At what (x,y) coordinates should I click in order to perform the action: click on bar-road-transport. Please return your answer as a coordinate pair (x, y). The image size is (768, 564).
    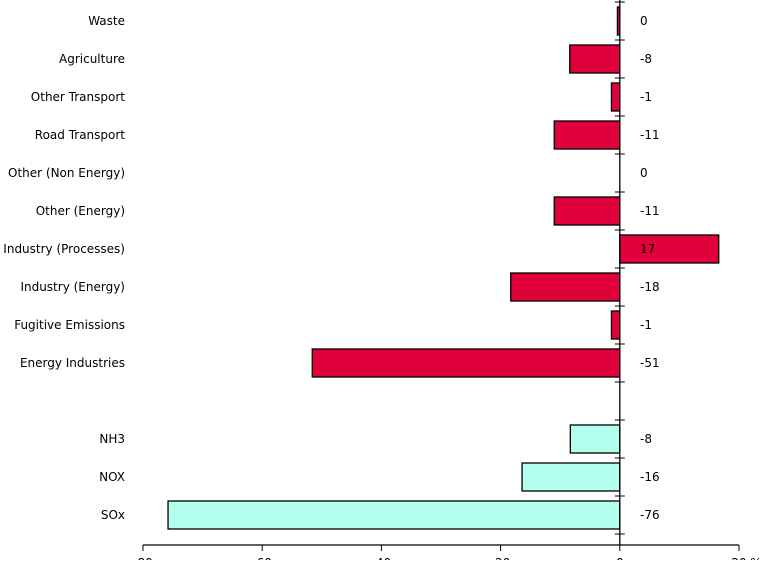
    Looking at the image, I should click on (587, 135).